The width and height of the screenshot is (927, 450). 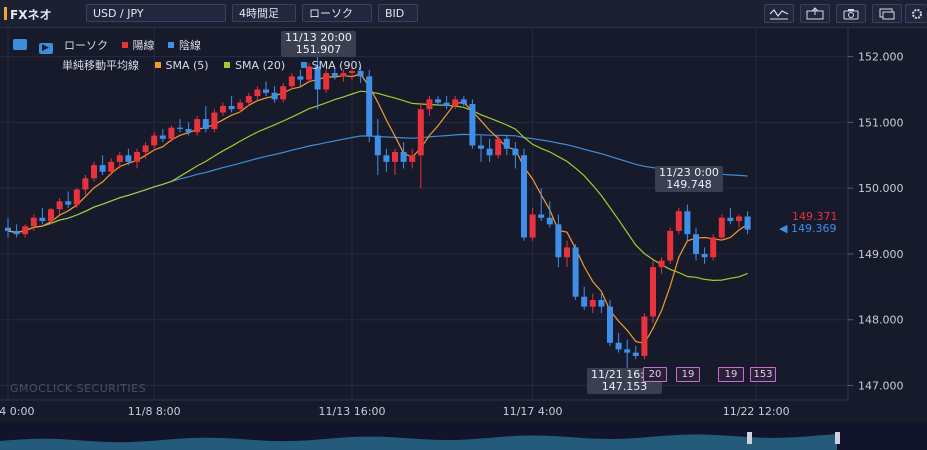 What do you see at coordinates (763, 374) in the screenshot?
I see `event-tag: 153` at bounding box center [763, 374].